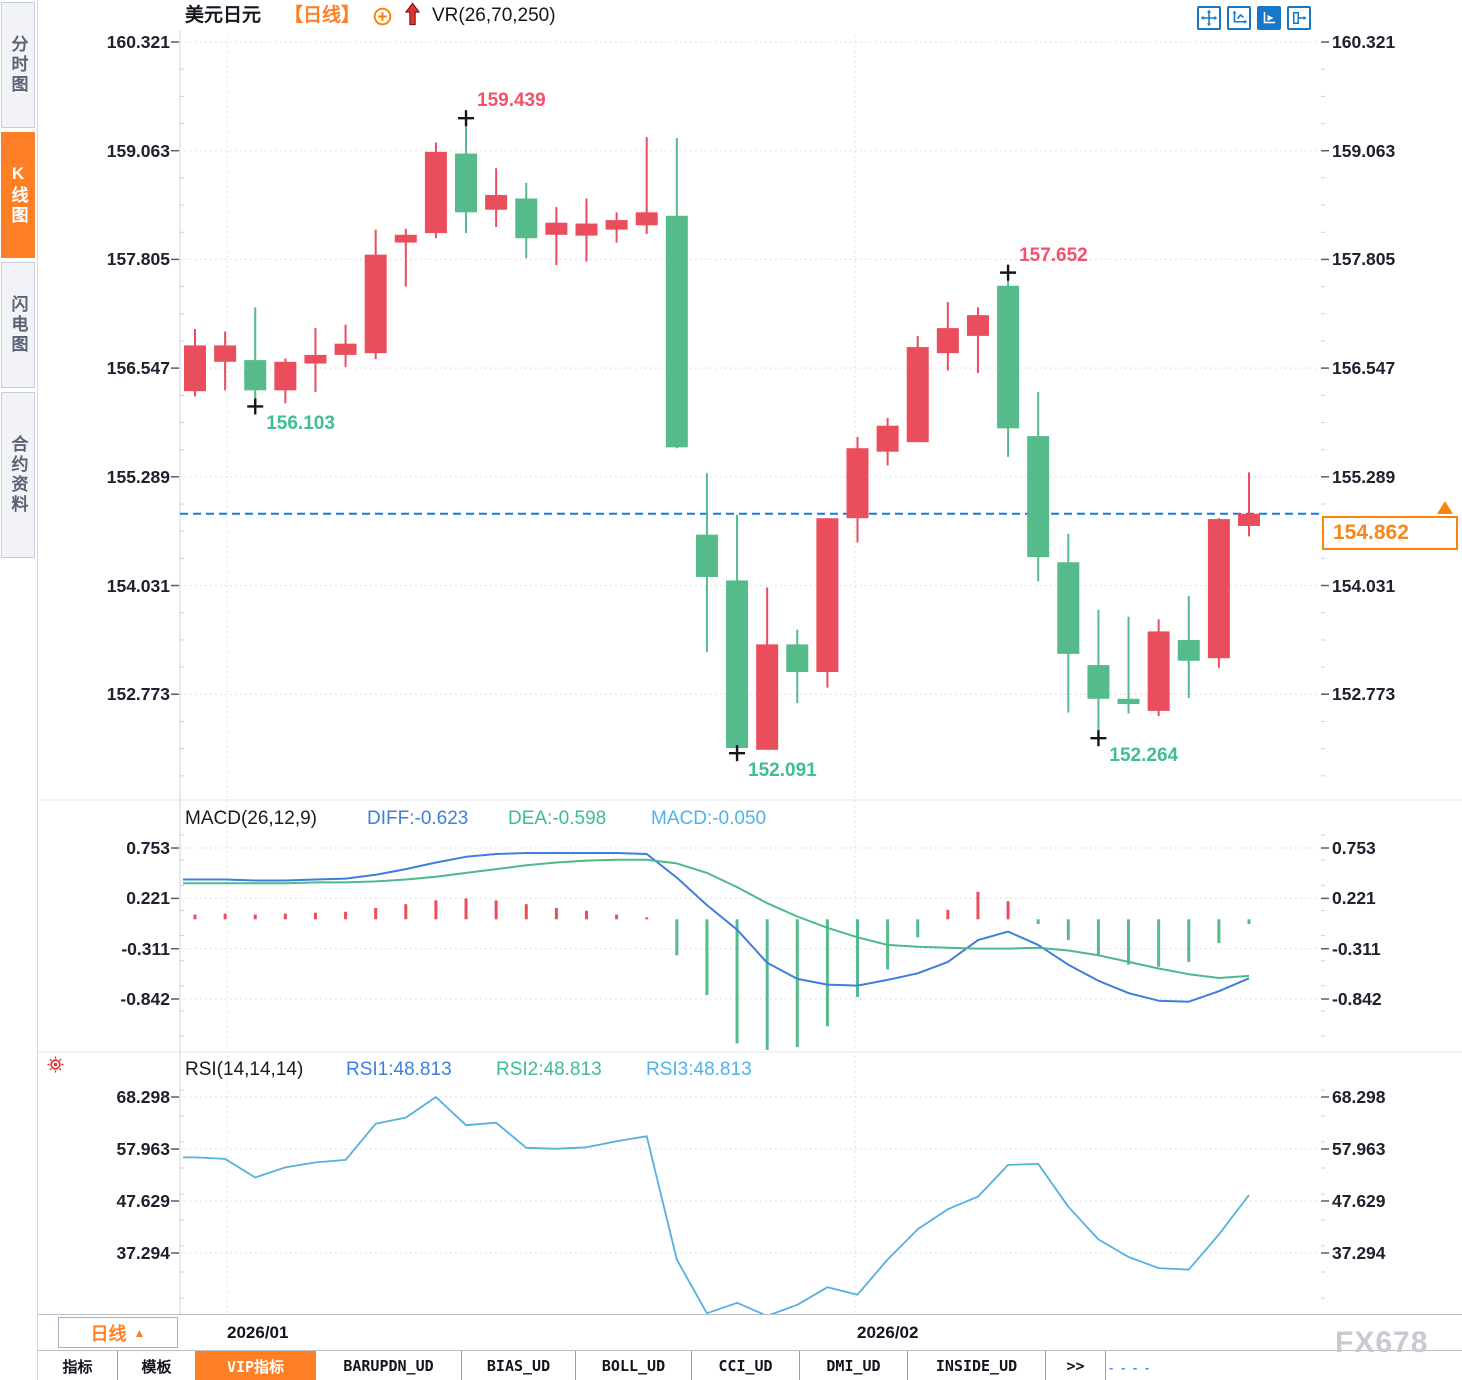 This screenshot has width=1462, height=1380. I want to click on price-tick-right: 154.031, so click(1364, 585).